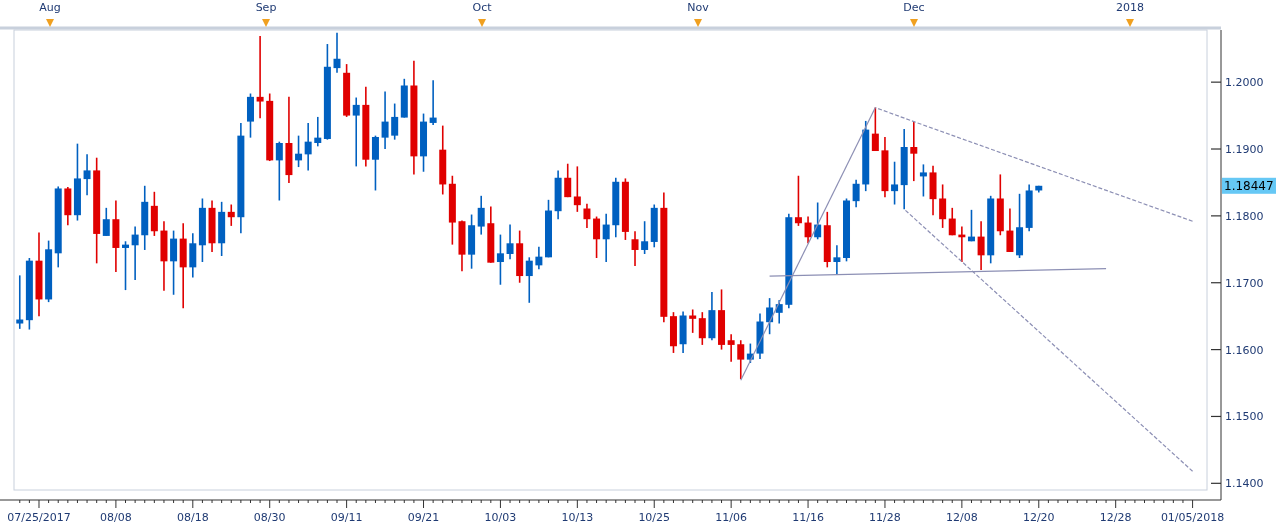 The image size is (1279, 528). What do you see at coordinates (808, 517) in the screenshot?
I see `x-tick-label: 11/16` at bounding box center [808, 517].